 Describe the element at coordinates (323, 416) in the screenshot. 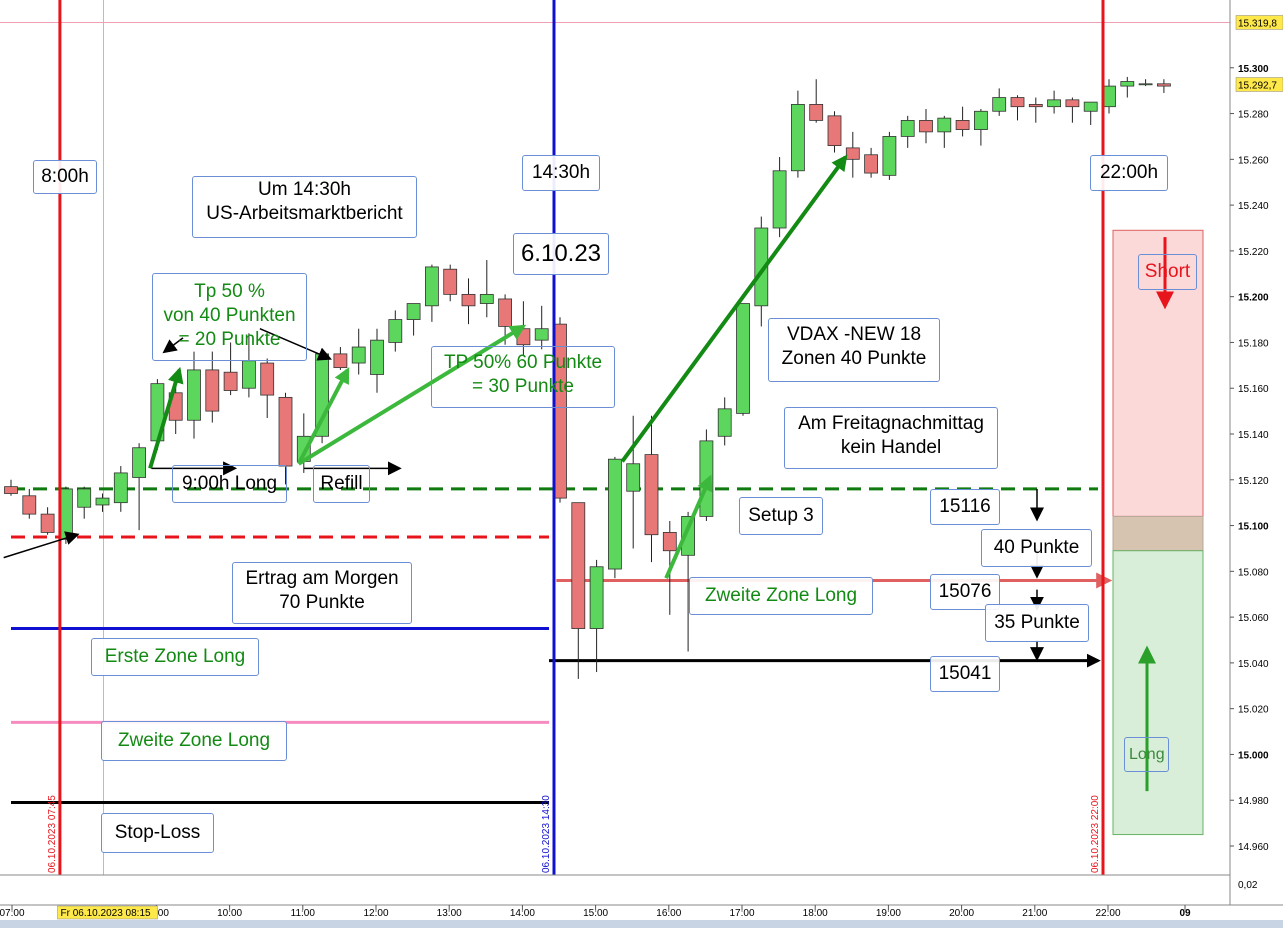

I see `arrow-refill-up` at that location.